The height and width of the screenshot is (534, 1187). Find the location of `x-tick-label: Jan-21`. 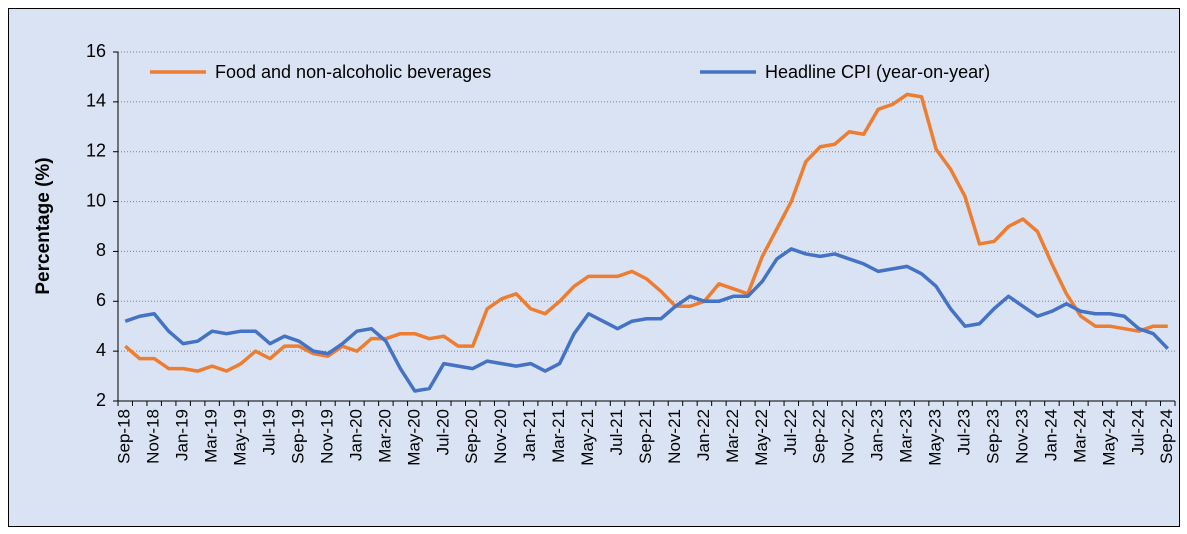

x-tick-label: Jan-21 is located at coordinates (529, 435).